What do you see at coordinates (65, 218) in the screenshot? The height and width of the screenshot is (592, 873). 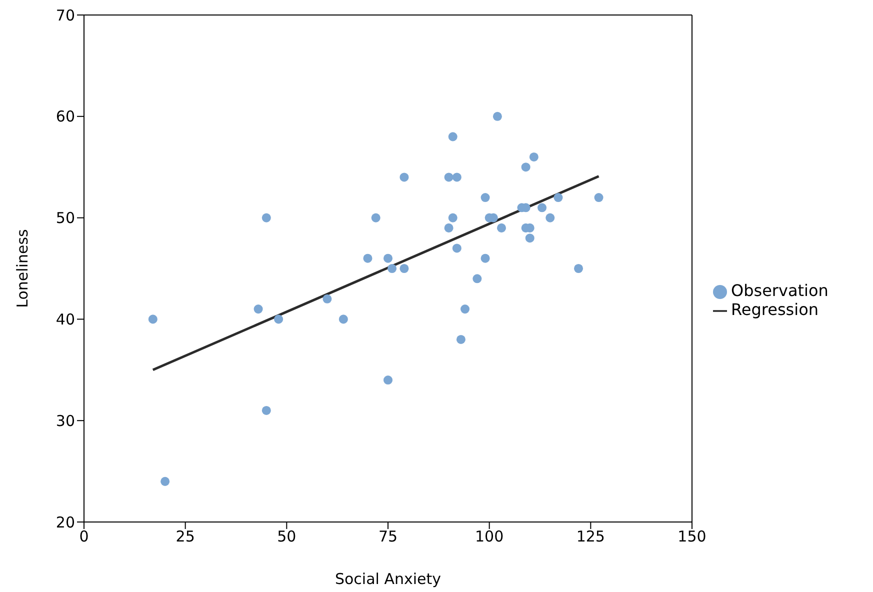 I see `y-tick-label: 50` at bounding box center [65, 218].